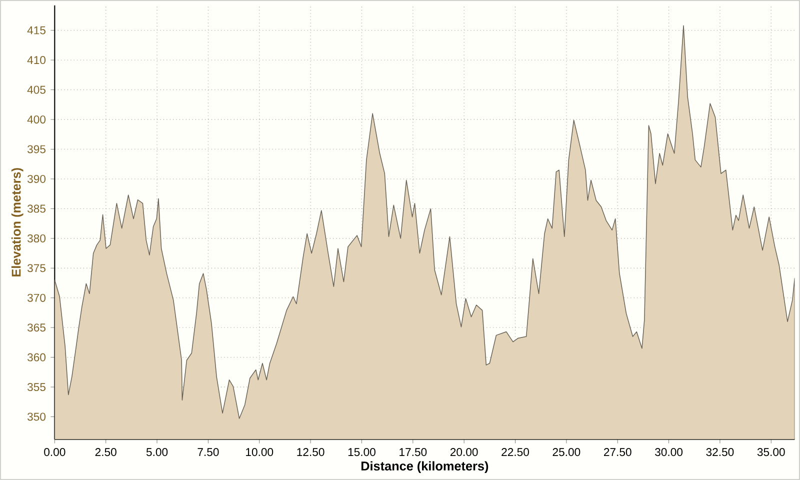 The image size is (800, 480). What do you see at coordinates (260, 452) in the screenshot?
I see `x-tick-label: 10.00` at bounding box center [260, 452].